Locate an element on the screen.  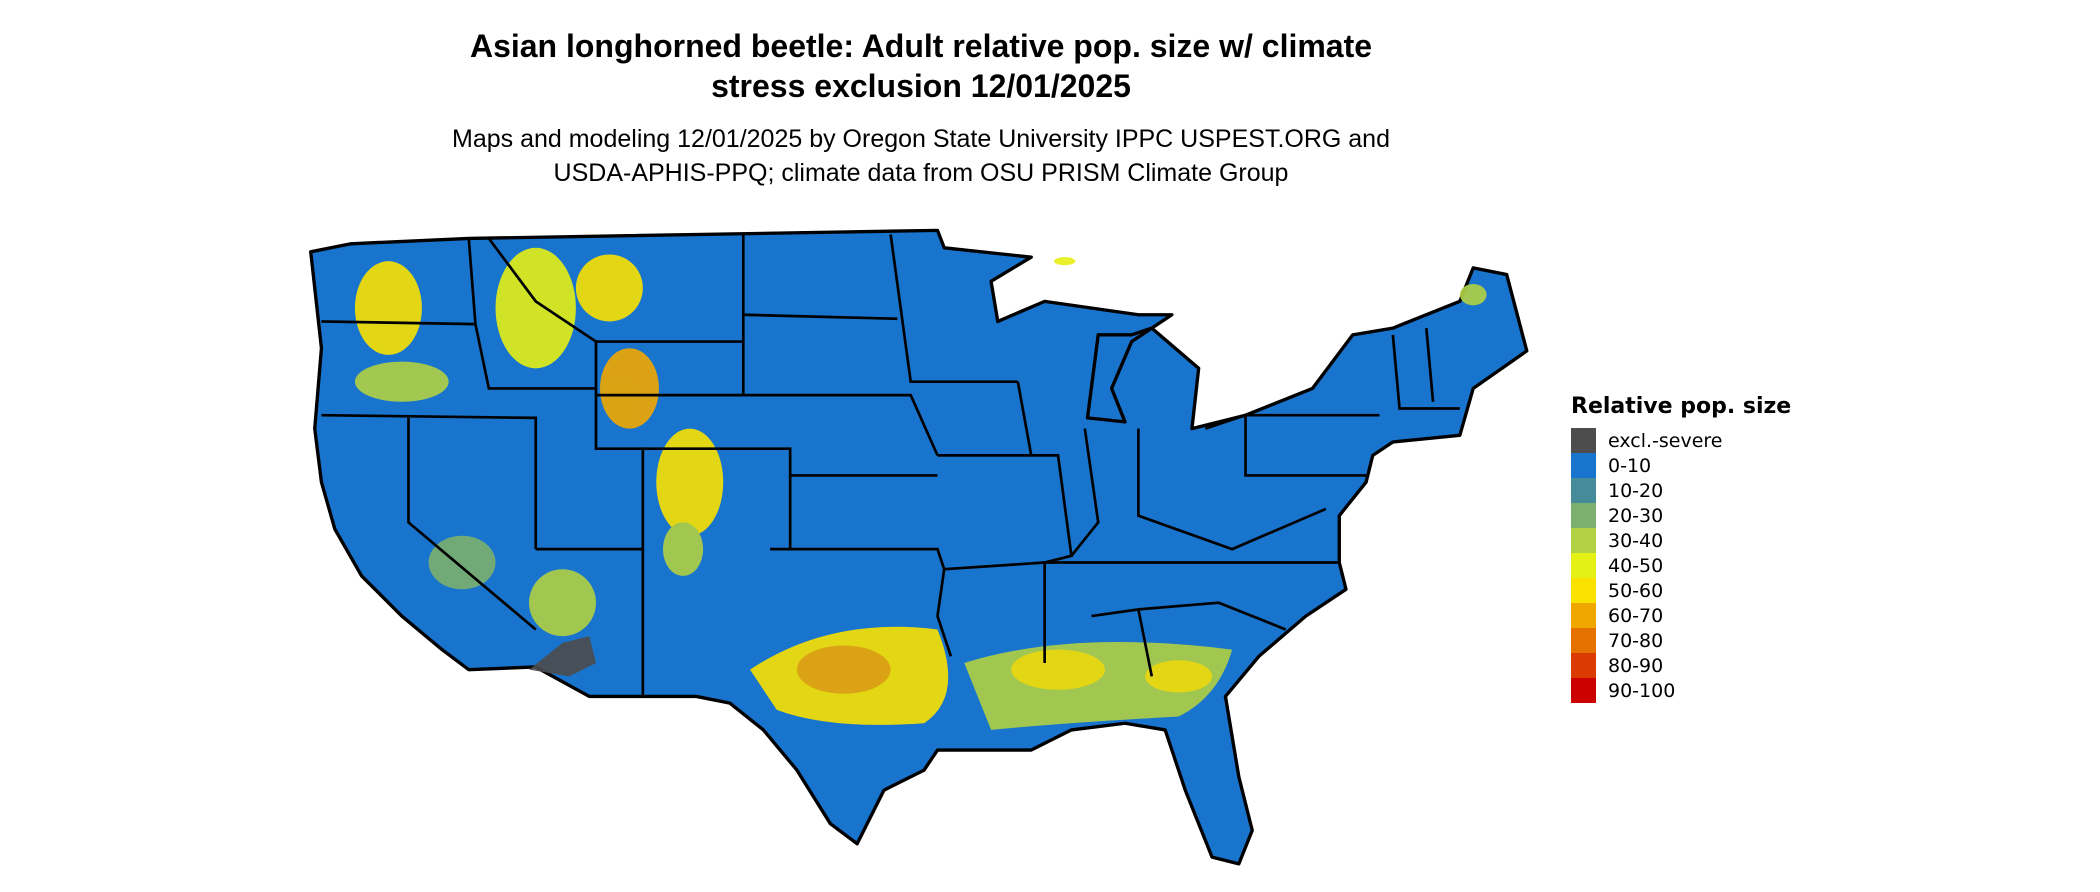
legend-label: excl.-severe is located at coordinates (1665, 440).